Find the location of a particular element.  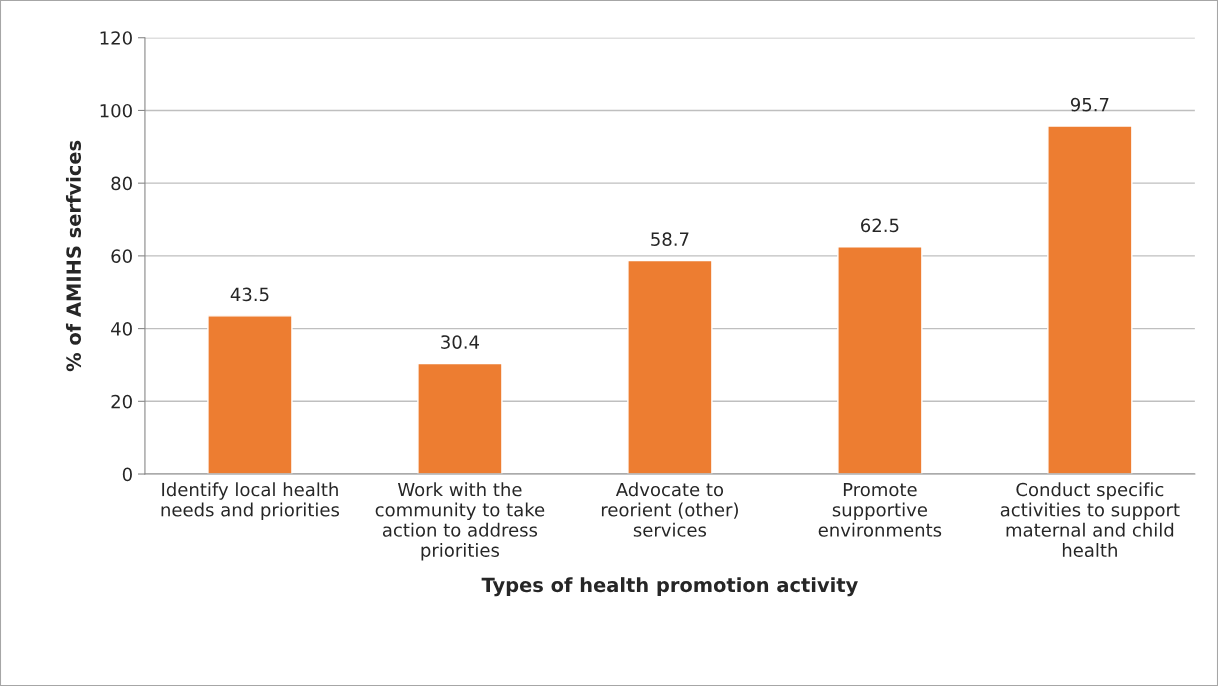

data-label: 58.7 is located at coordinates (670, 239).